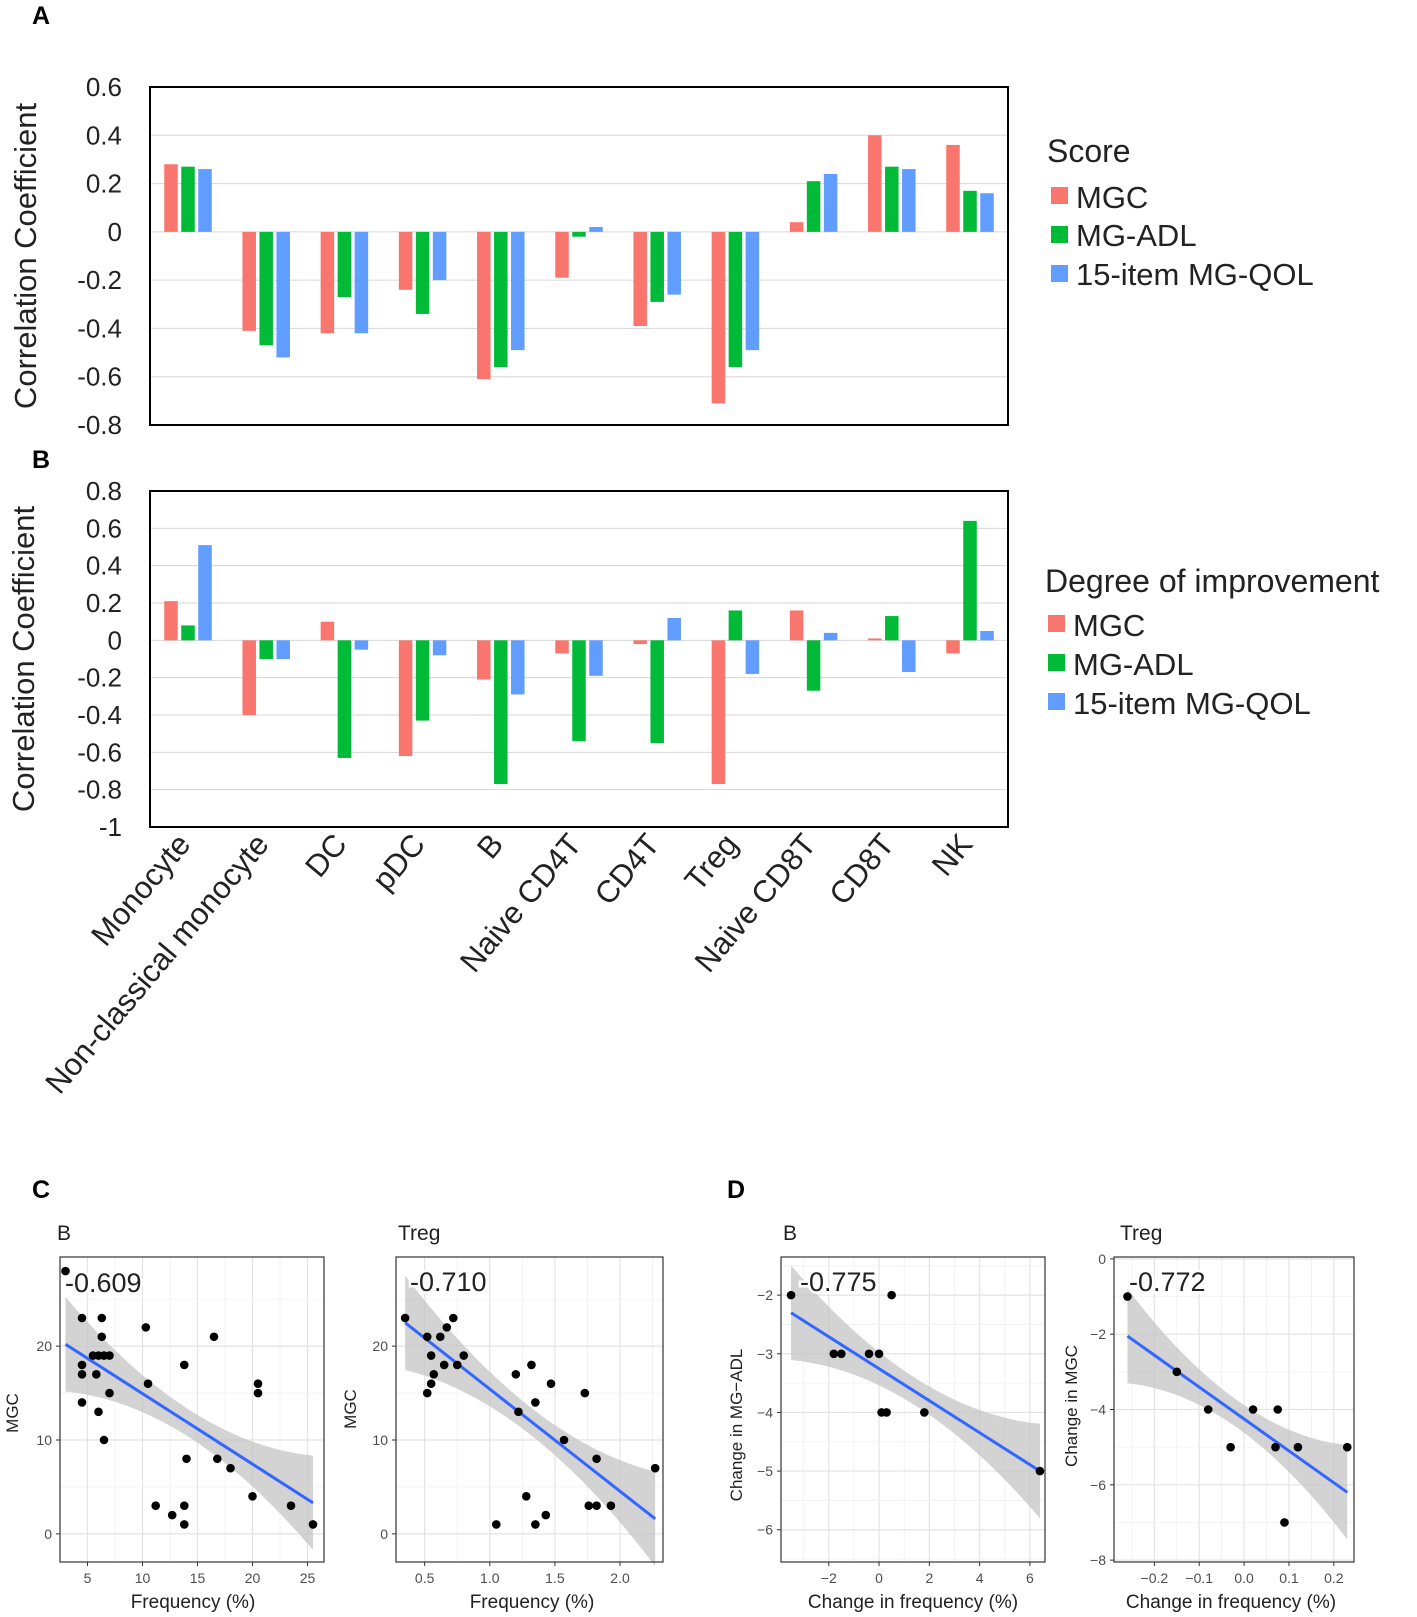 The height and width of the screenshot is (1617, 1417). I want to click on bar-mgc-non-classical-monocyte, so click(249, 281).